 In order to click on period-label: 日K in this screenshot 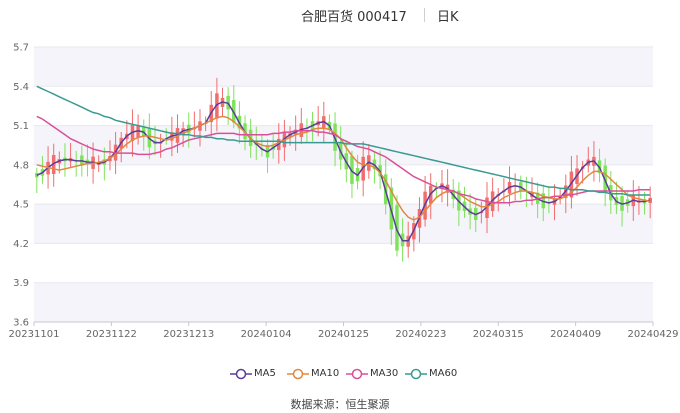, I will do `click(448, 17)`.